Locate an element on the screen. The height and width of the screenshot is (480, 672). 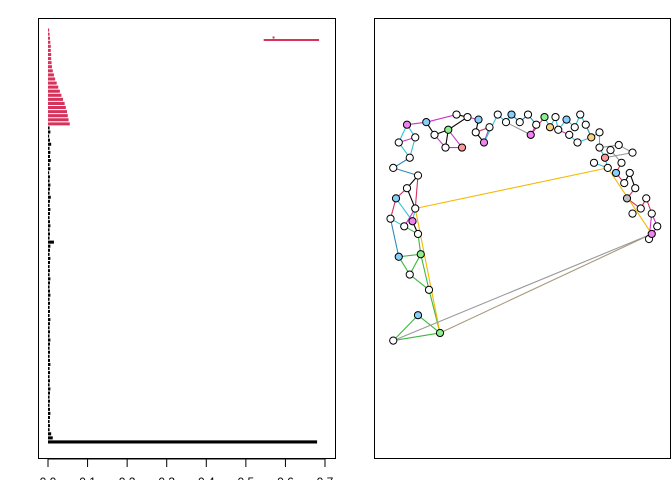
x-tick-label: 0.4 is located at coordinates (206, 477).